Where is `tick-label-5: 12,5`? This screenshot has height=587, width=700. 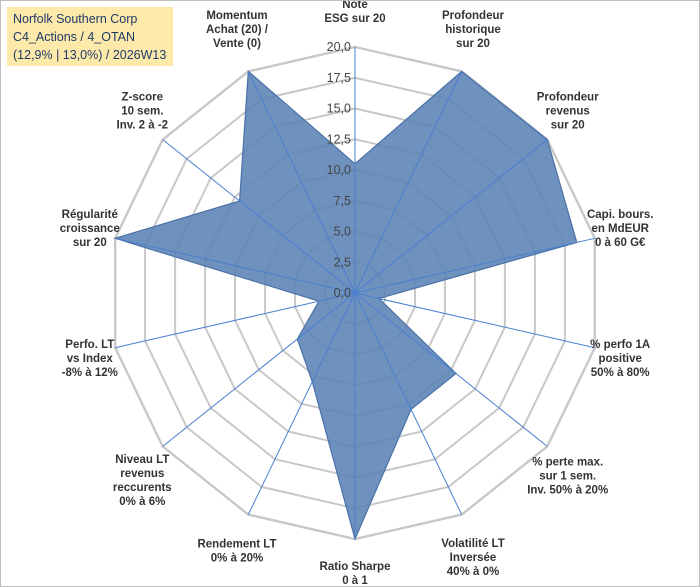
tick-label-5: 12,5 is located at coordinates (339, 139).